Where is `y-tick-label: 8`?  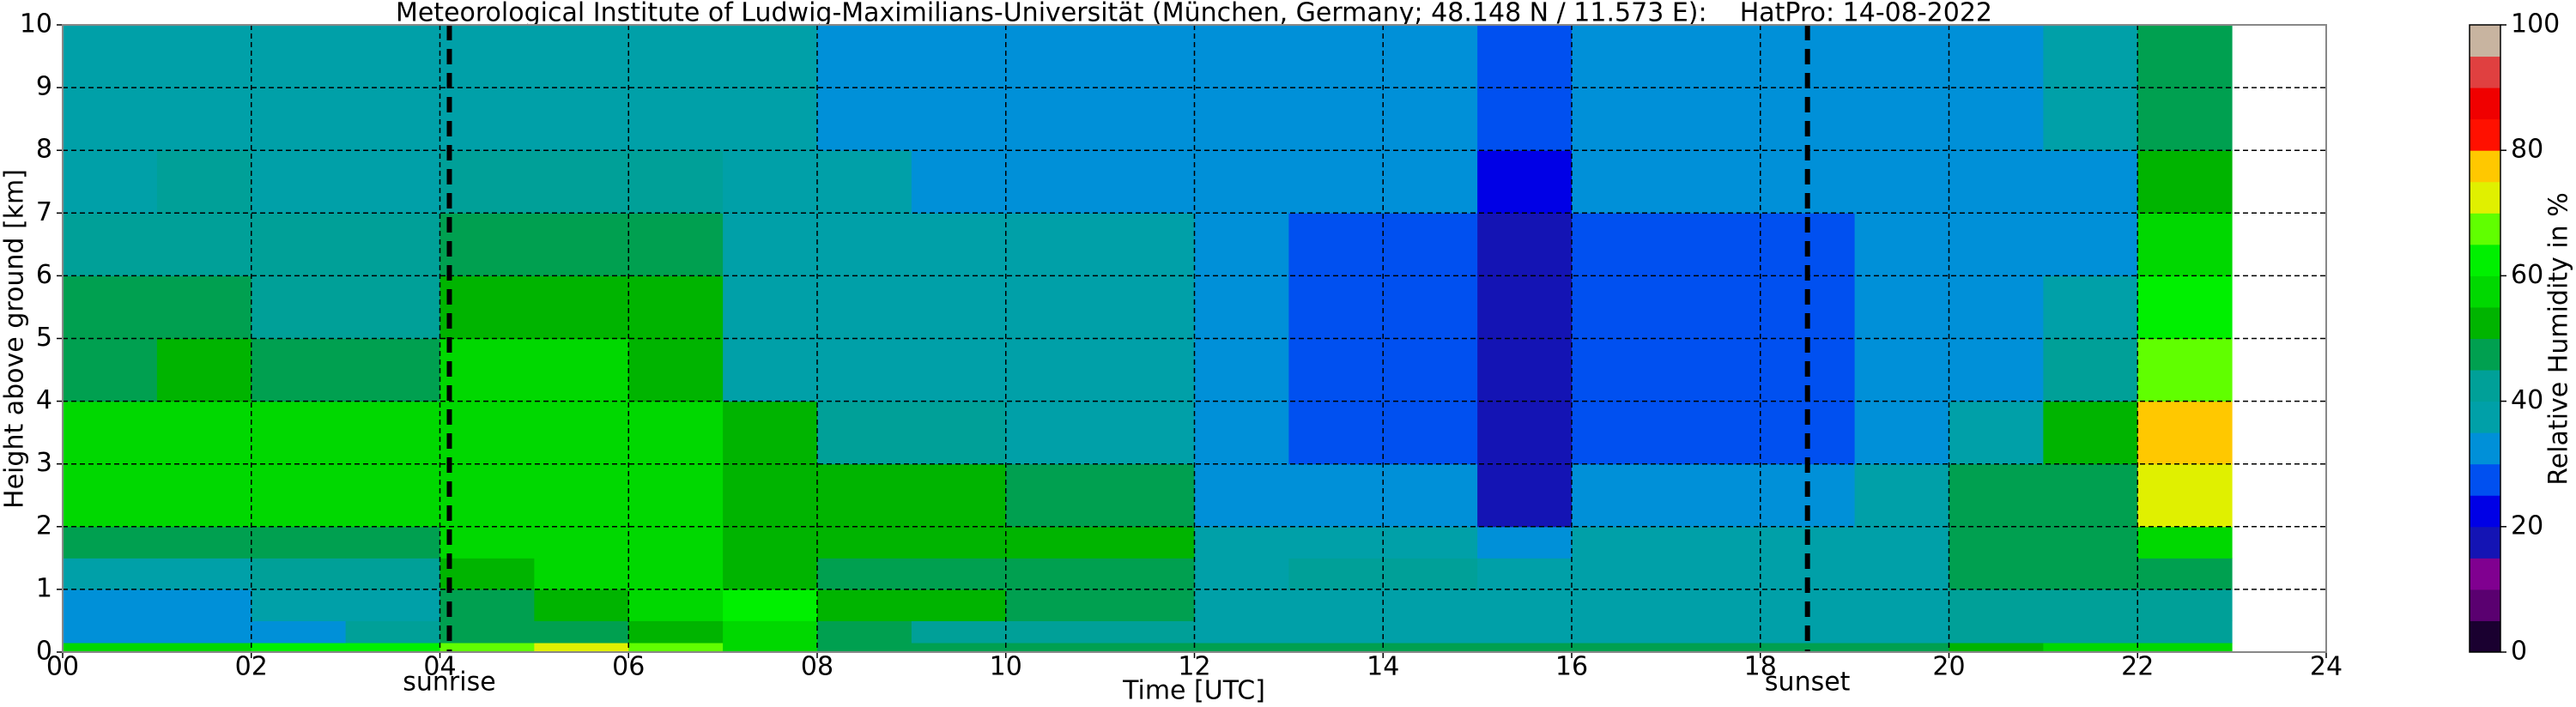 y-tick-label: 8 is located at coordinates (44, 150).